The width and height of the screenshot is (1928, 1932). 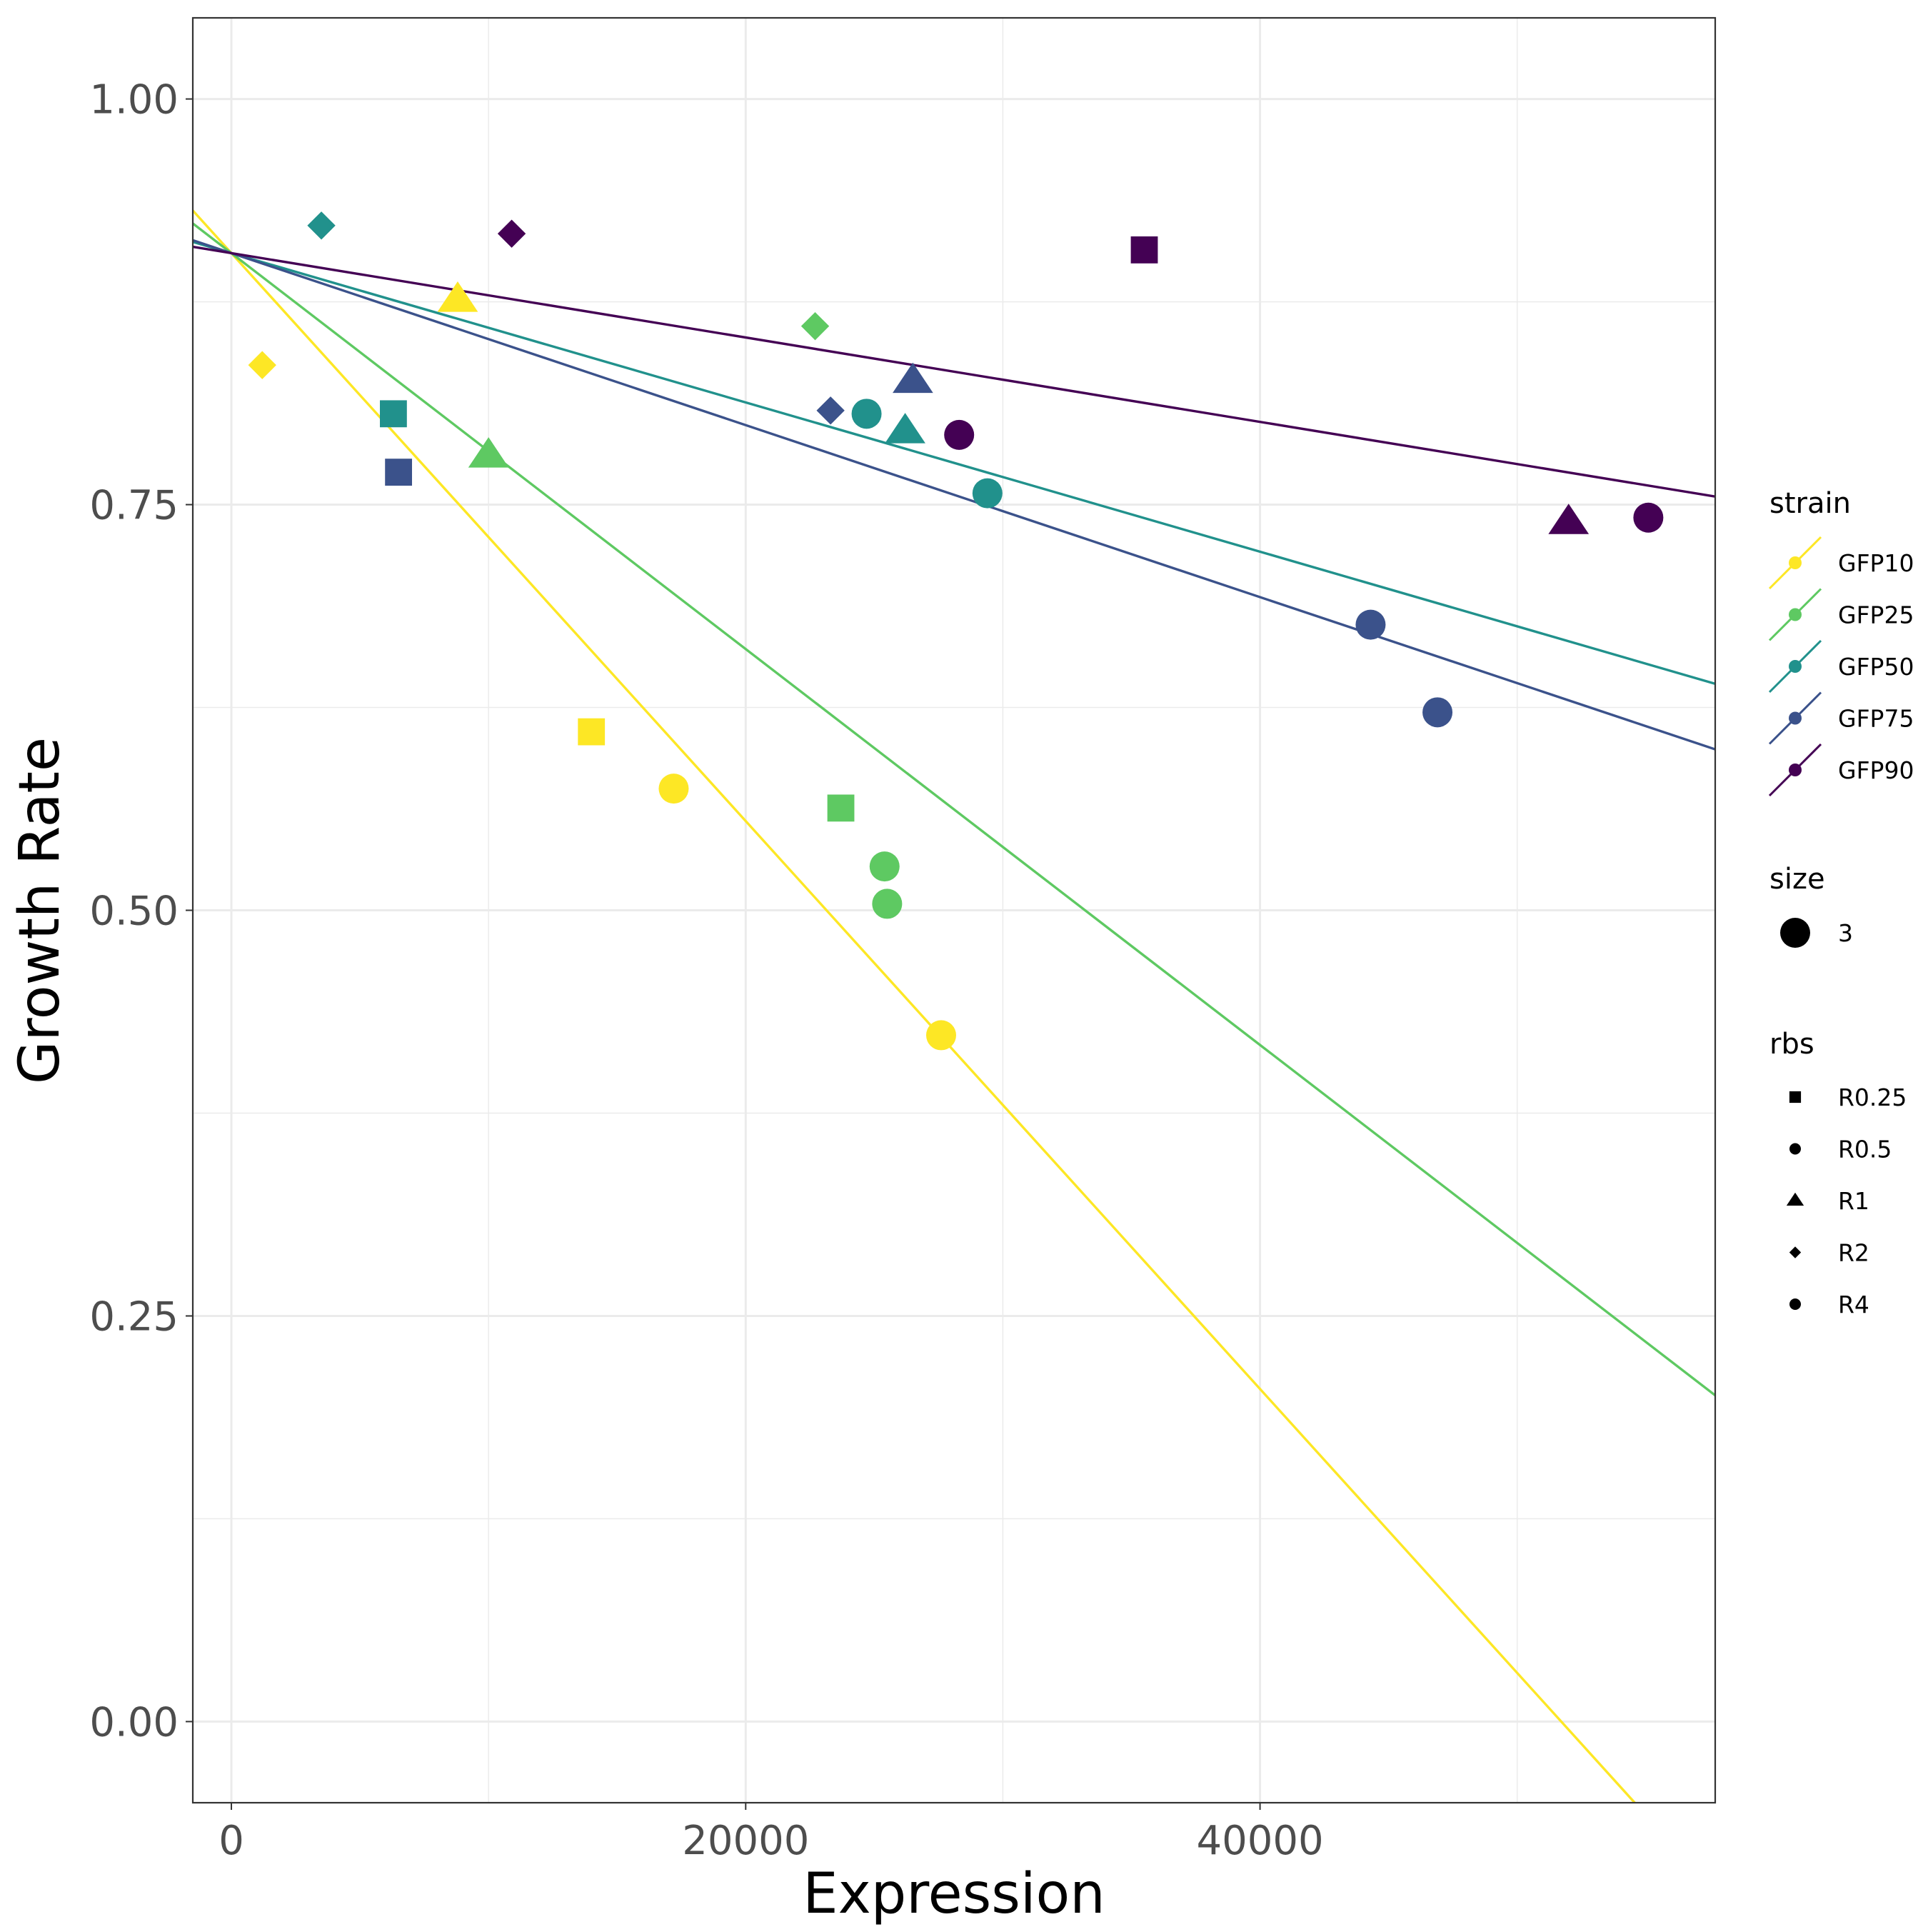 What do you see at coordinates (954, 371) in the screenshot?
I see `fit-line-gfp90` at bounding box center [954, 371].